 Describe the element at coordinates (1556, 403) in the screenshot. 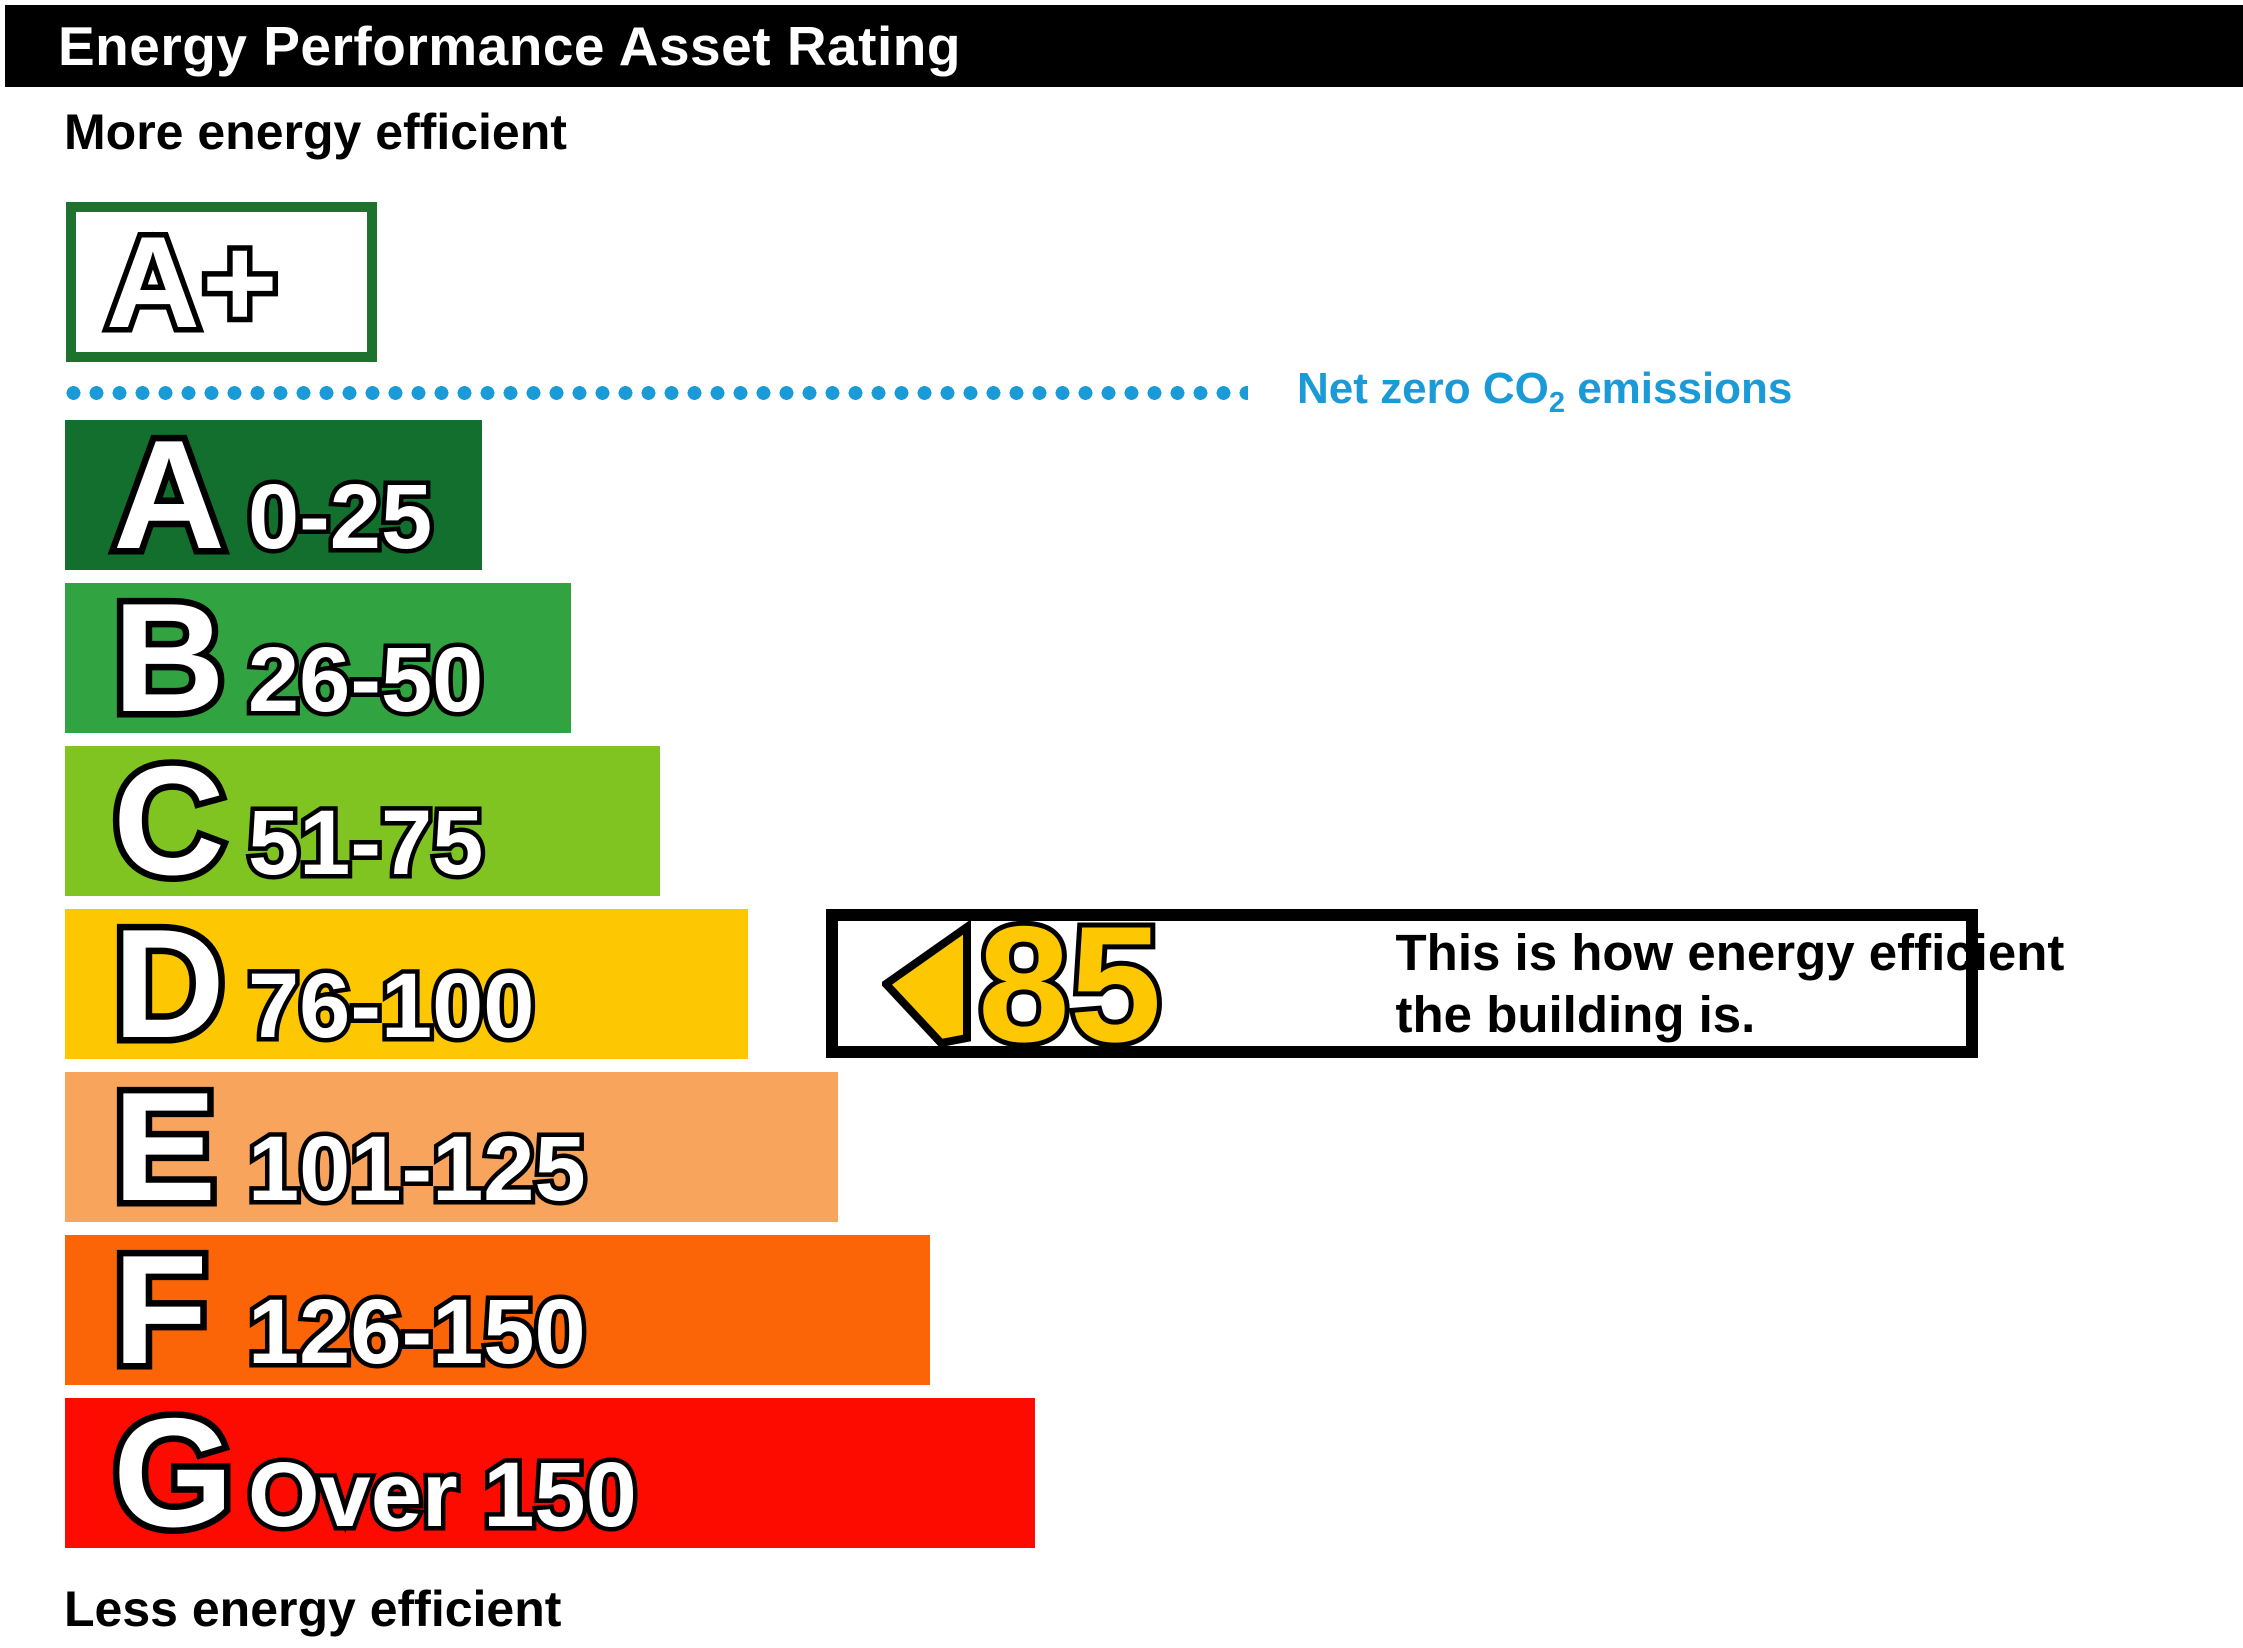

I see `net-zero-subscript: 2` at that location.